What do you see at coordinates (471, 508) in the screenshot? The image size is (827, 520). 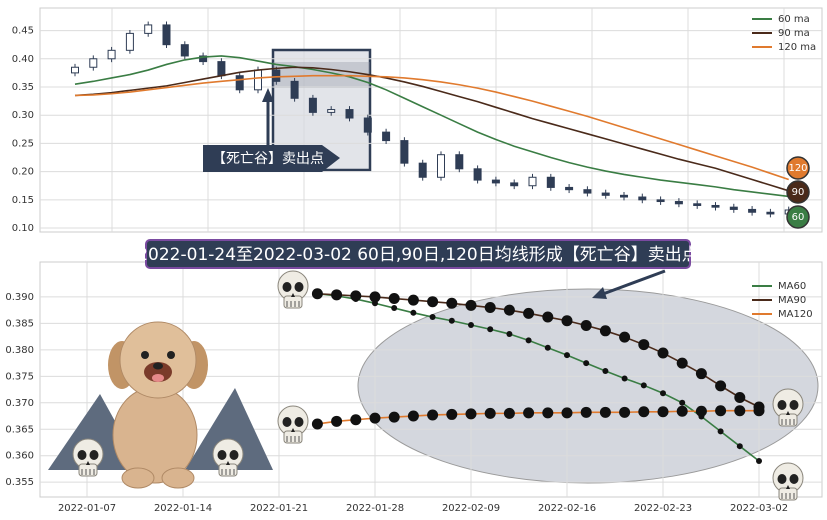 I see `x-tick-label: 2022-02-09` at bounding box center [471, 508].